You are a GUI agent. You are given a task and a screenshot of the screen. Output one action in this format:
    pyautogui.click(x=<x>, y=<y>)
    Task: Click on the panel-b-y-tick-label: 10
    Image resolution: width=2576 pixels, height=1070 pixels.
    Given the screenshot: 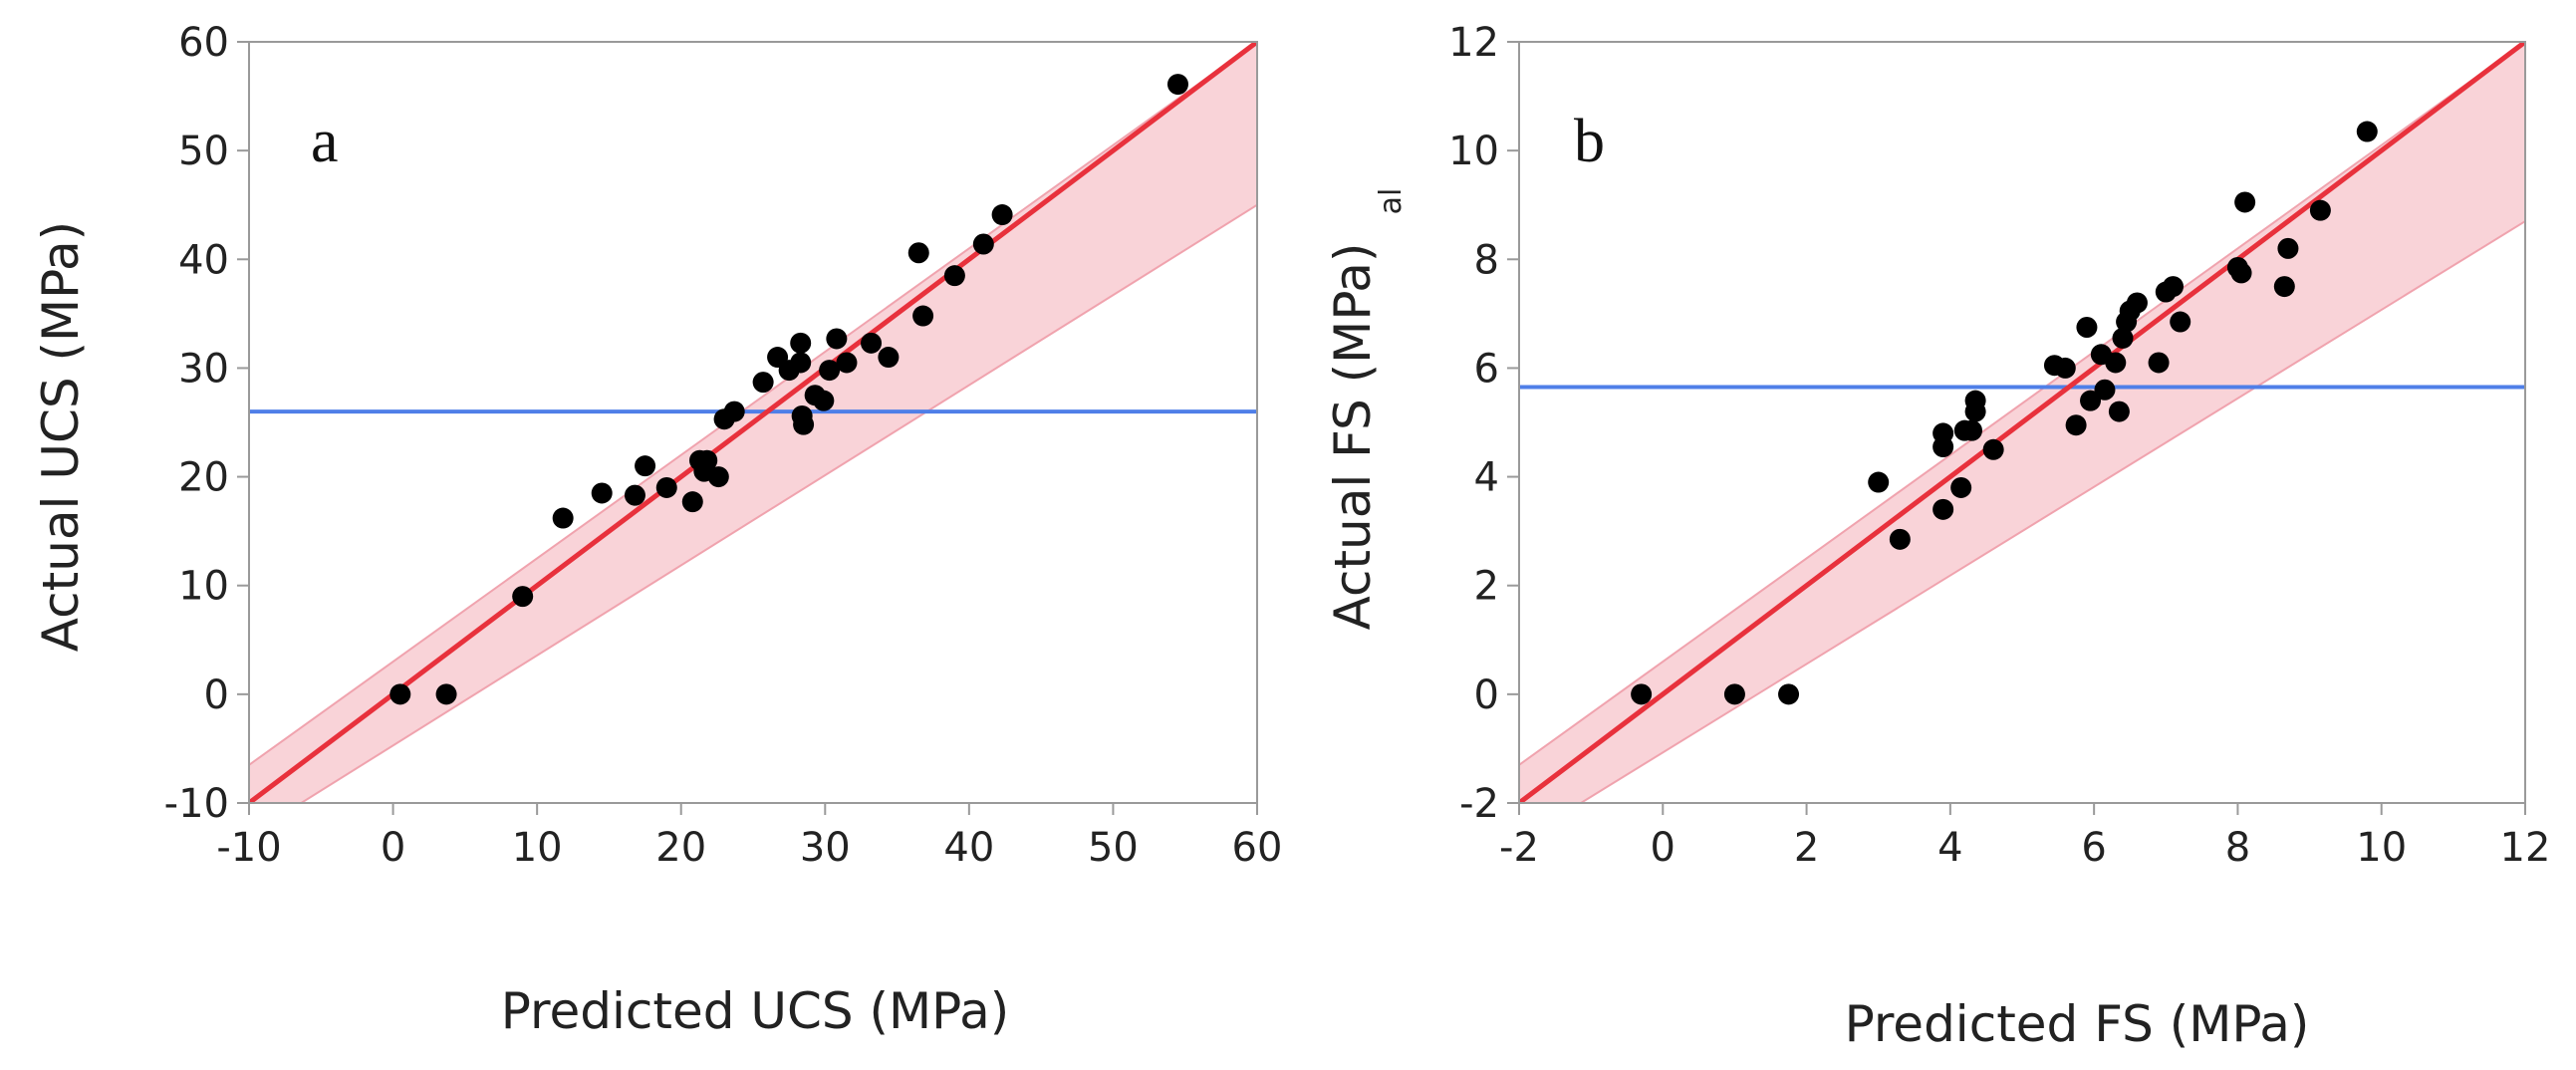 What is the action you would take?
    pyautogui.click(x=1473, y=151)
    